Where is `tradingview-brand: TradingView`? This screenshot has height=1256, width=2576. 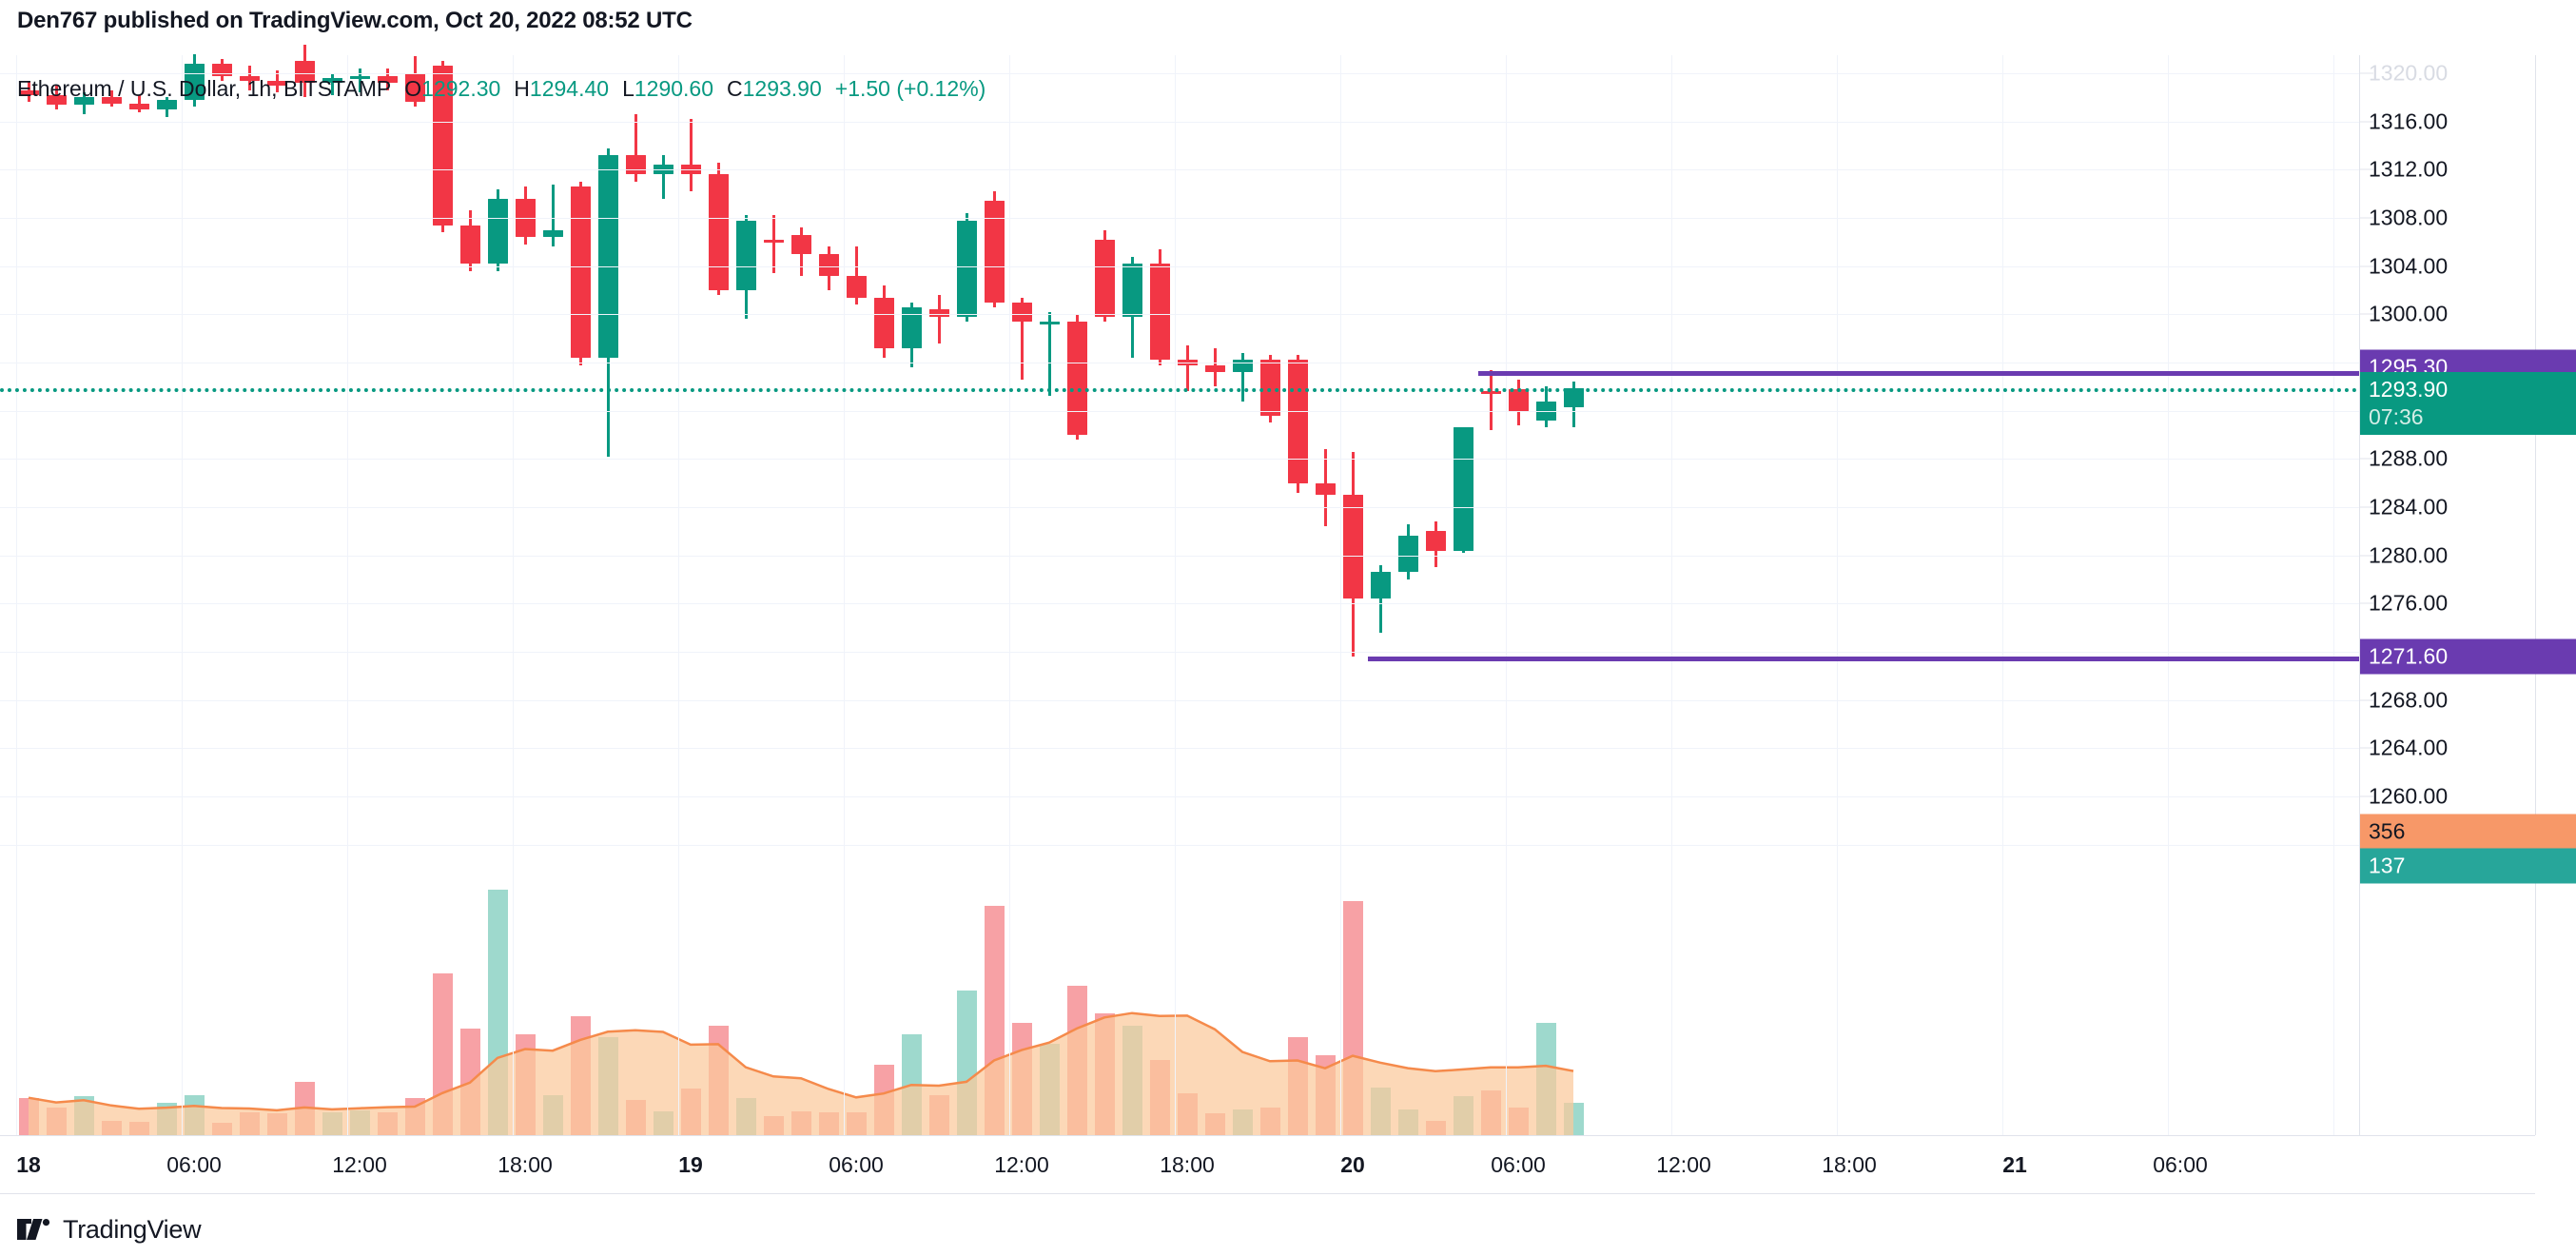
tradingview-brand: TradingView is located at coordinates (133, 1229).